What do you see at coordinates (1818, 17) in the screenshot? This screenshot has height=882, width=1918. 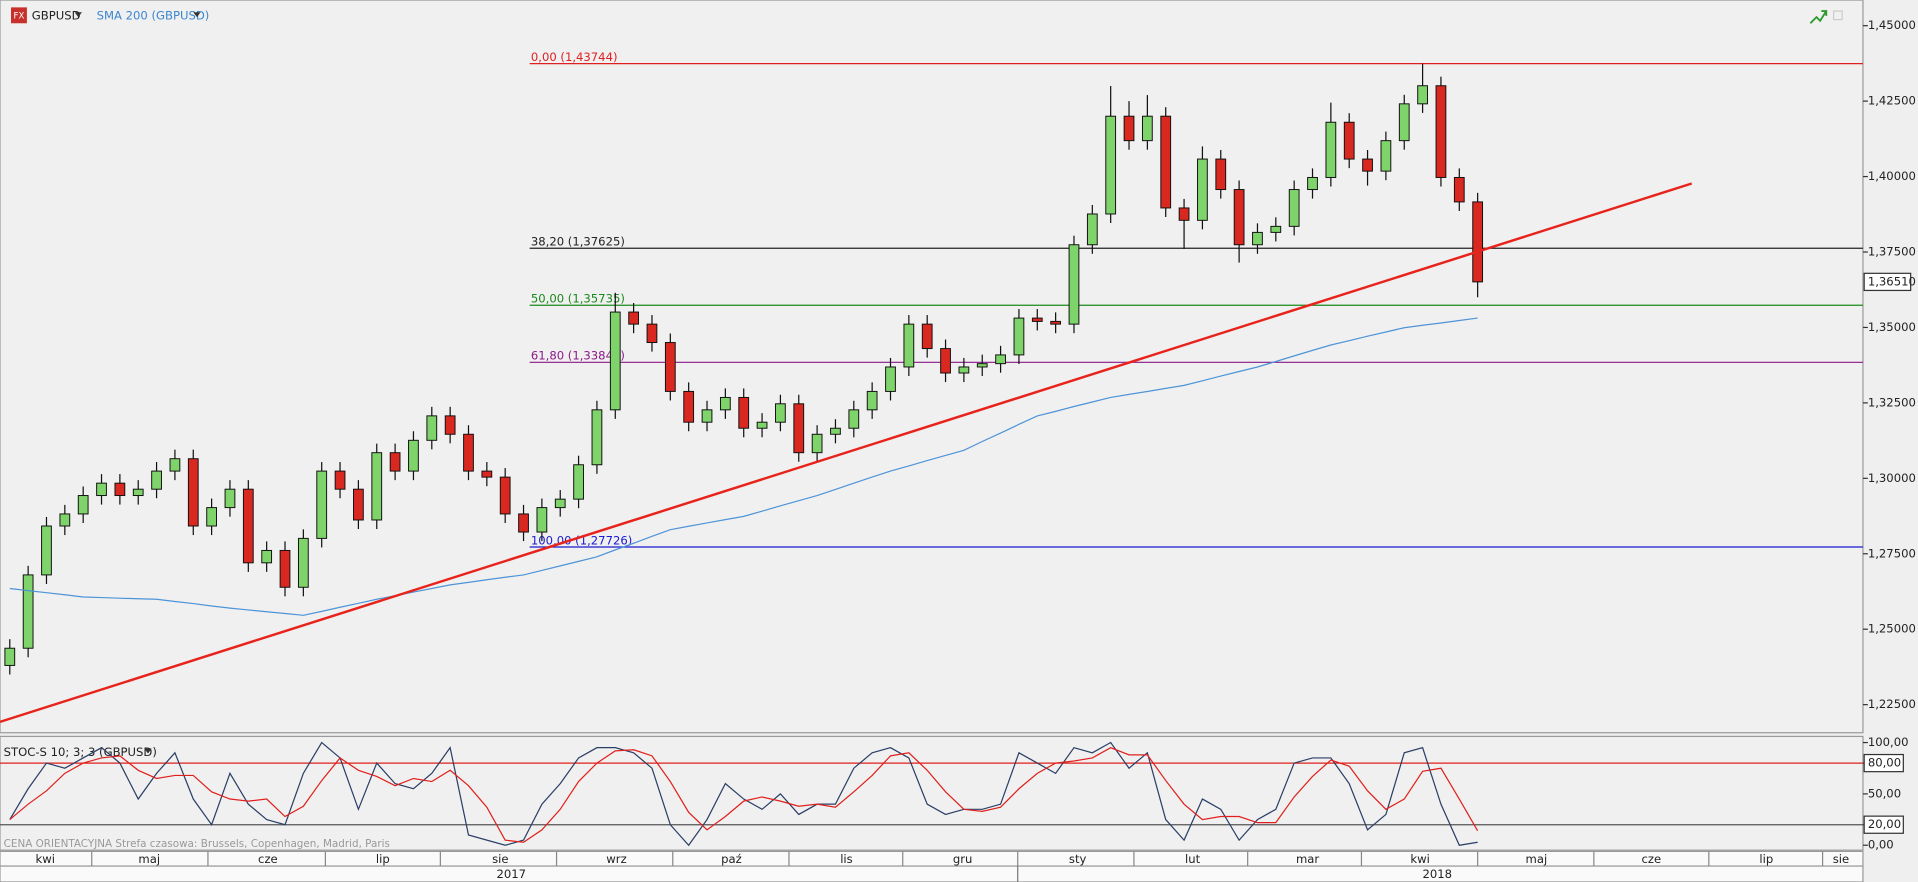 I see `trend-icon` at bounding box center [1818, 17].